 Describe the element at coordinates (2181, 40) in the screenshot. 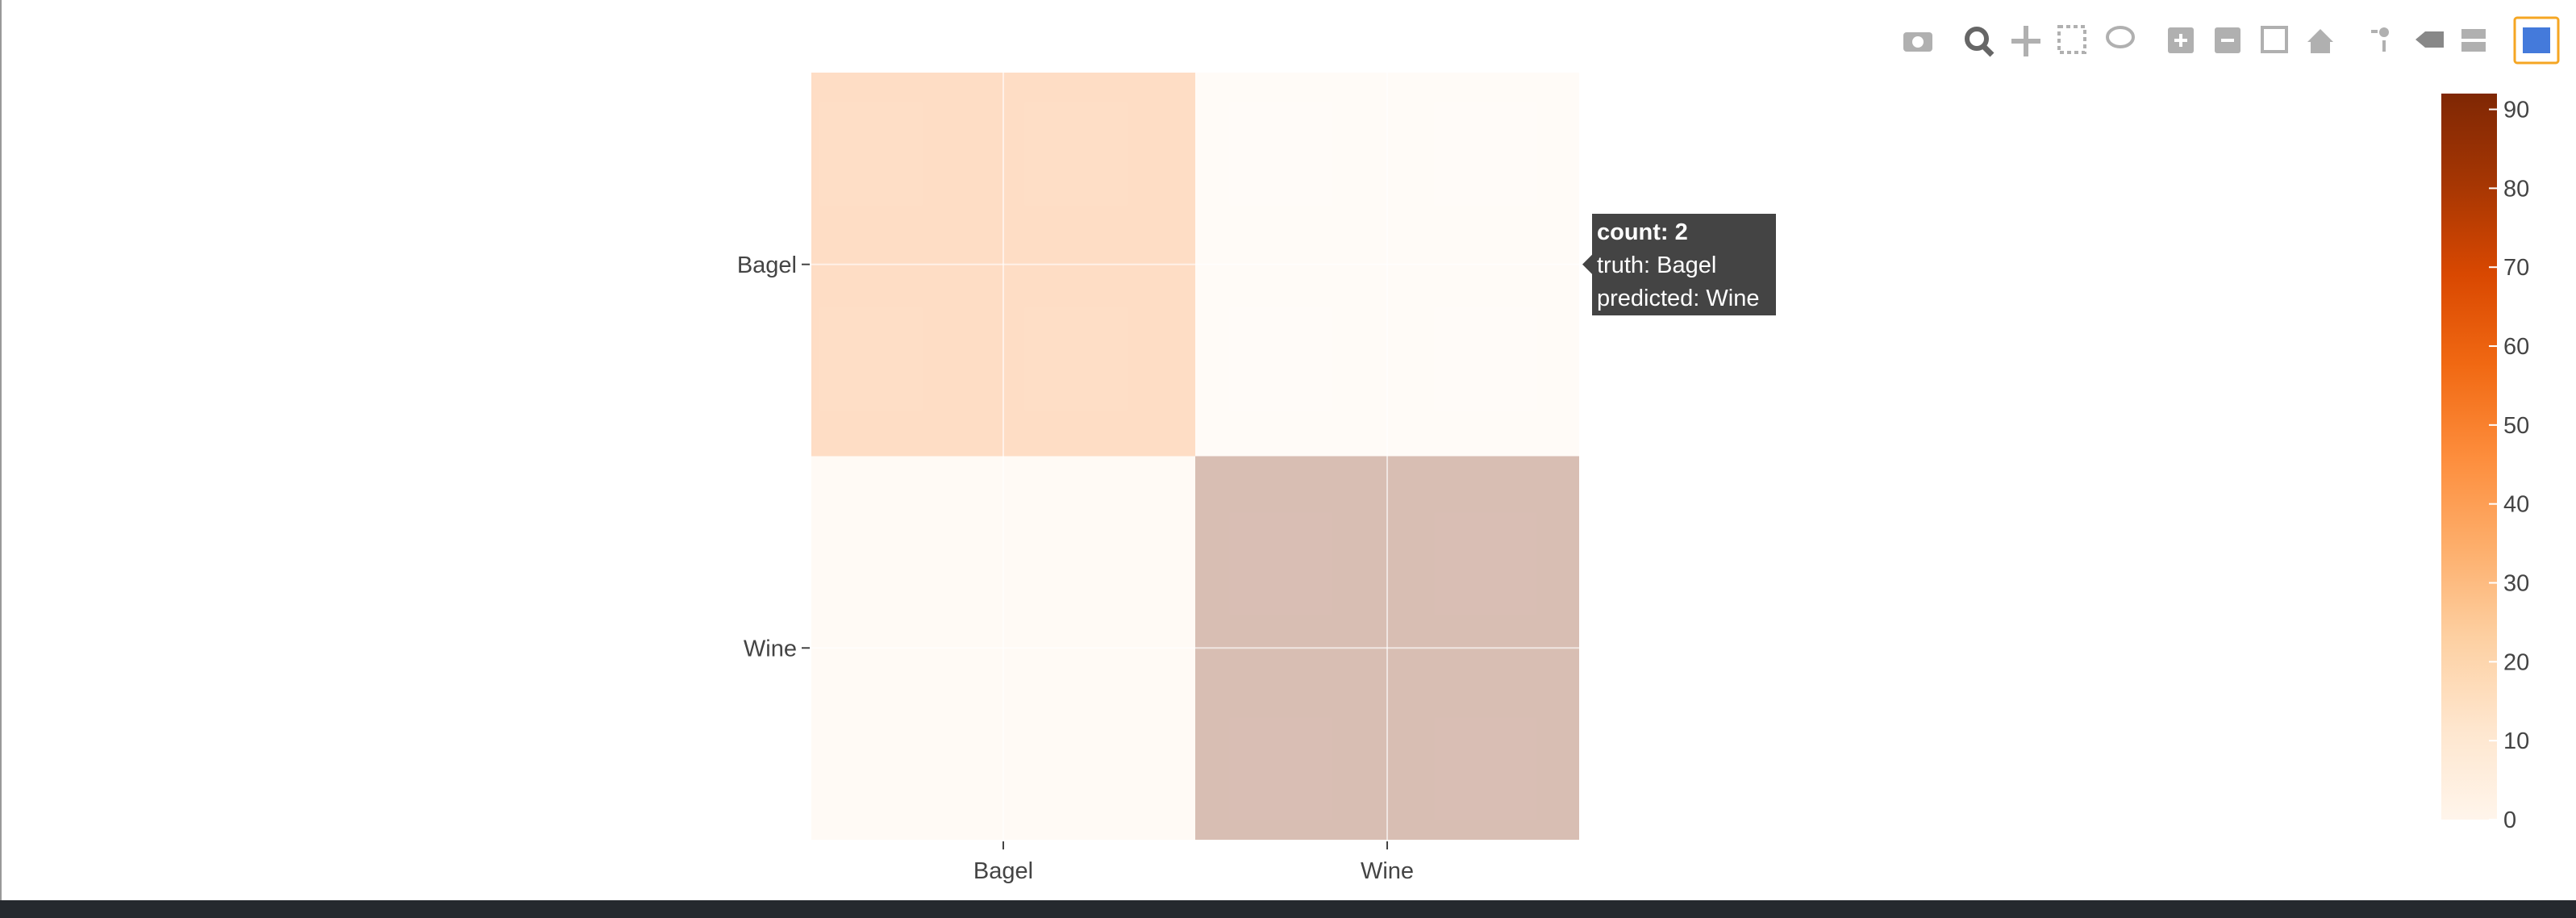

I see `zoom-in-icon` at that location.